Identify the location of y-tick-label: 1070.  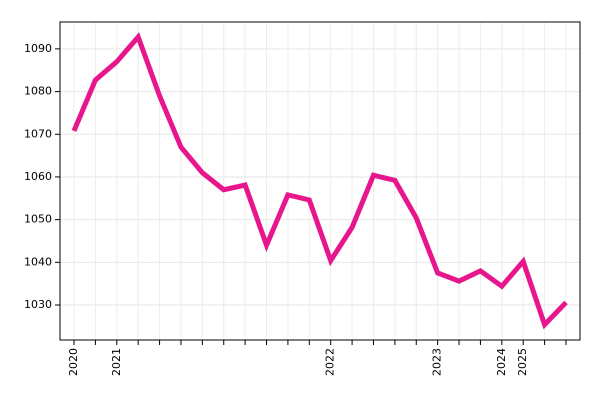
(38, 133).